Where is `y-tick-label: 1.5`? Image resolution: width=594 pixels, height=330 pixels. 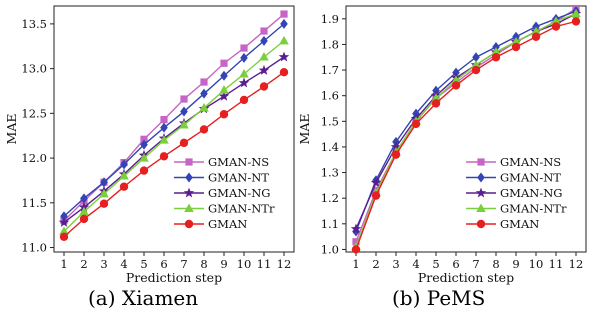
y-tick-label: 1.5 is located at coordinates (330, 121).